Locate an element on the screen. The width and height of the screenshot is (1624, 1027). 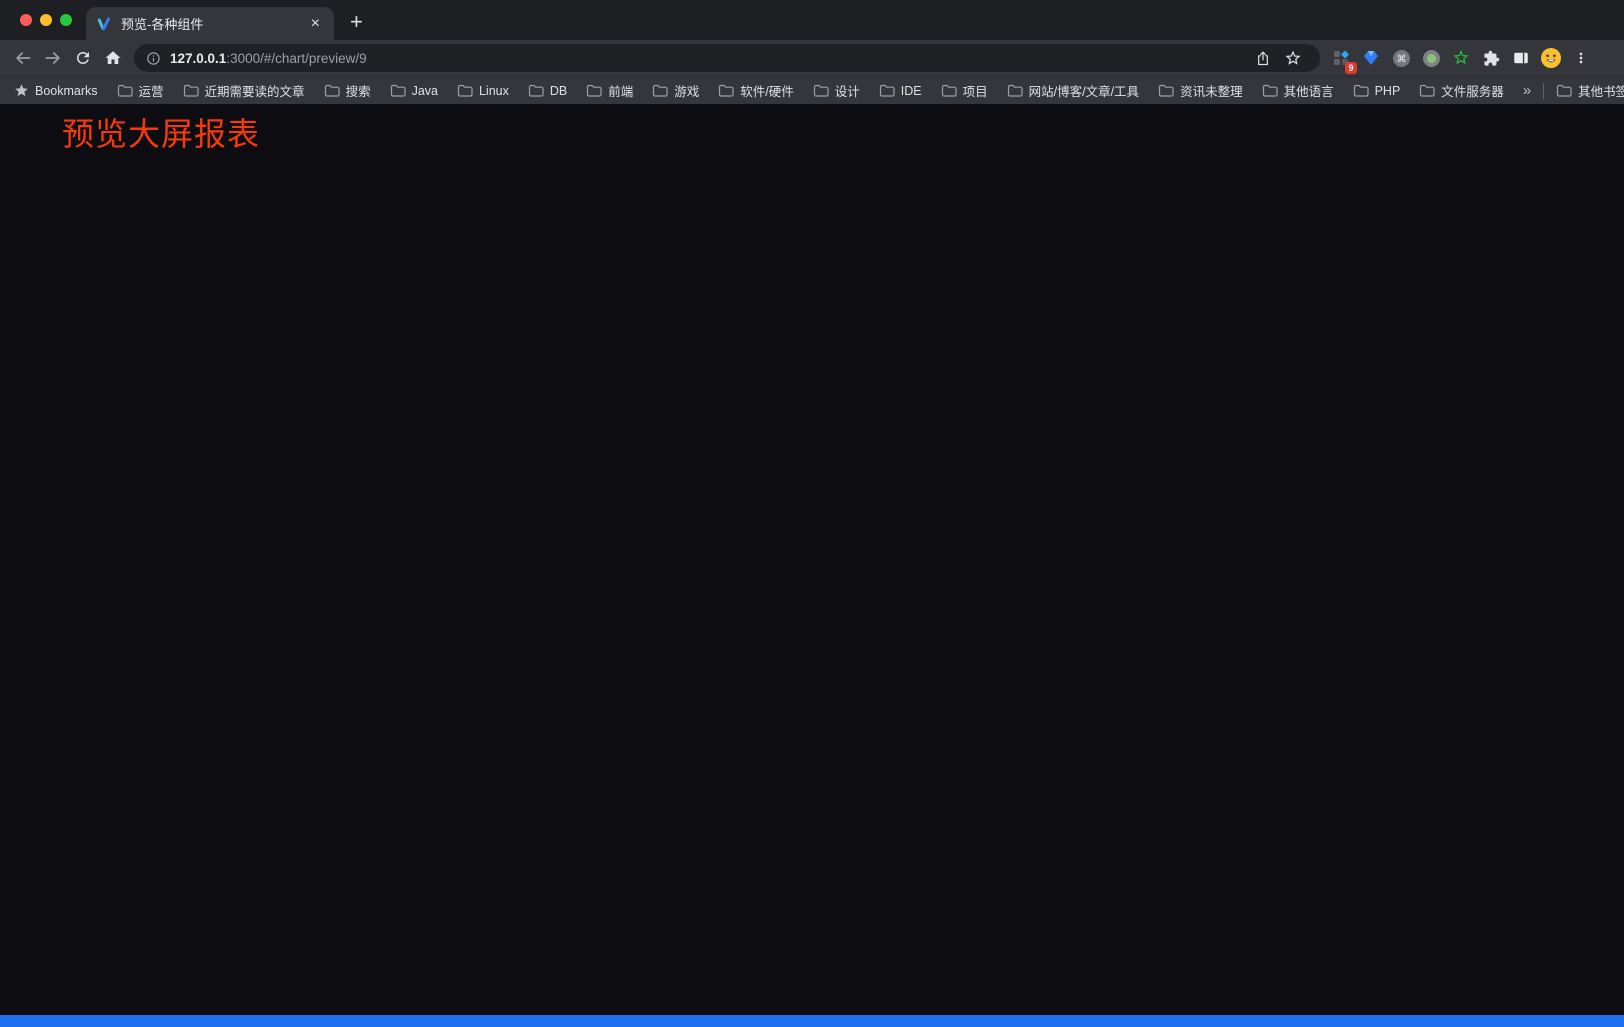
bookmark-folder: 资讯未整理 is located at coordinates (1200, 90).